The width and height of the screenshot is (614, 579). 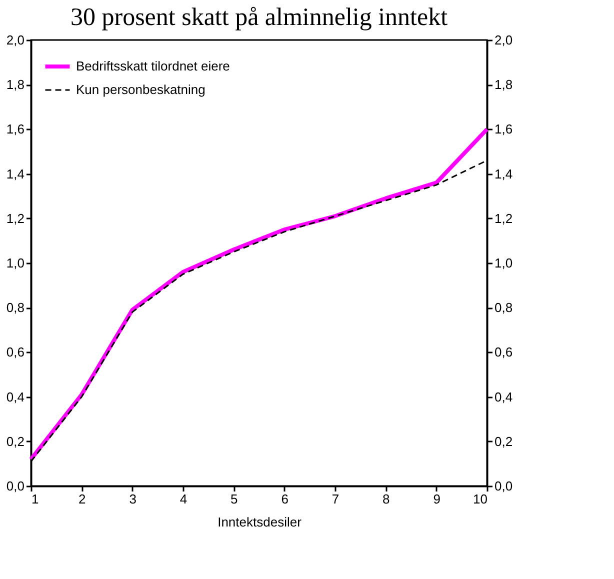 I want to click on x-tick-label: 2, so click(x=82, y=499).